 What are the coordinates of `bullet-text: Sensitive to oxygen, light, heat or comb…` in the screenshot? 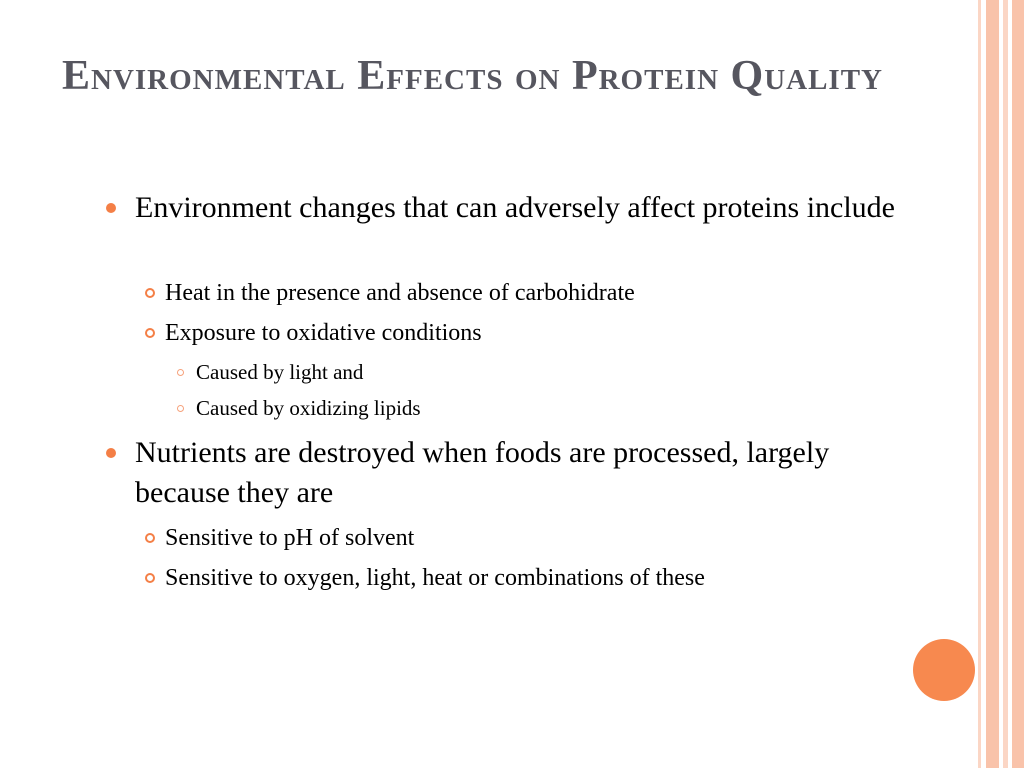 It's located at (435, 578).